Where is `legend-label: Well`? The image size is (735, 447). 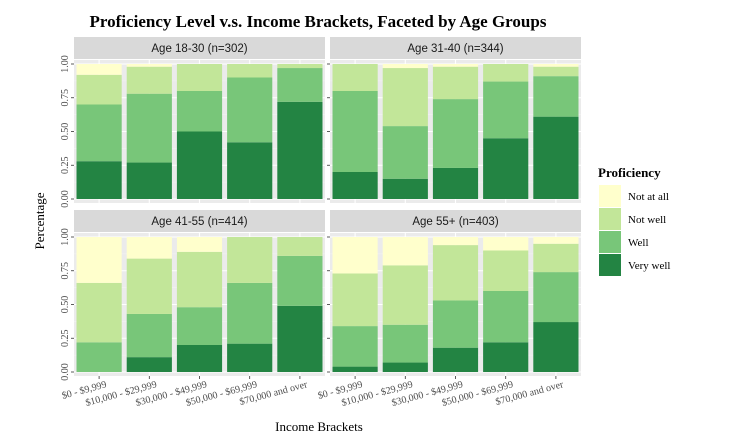 legend-label: Well is located at coordinates (638, 243).